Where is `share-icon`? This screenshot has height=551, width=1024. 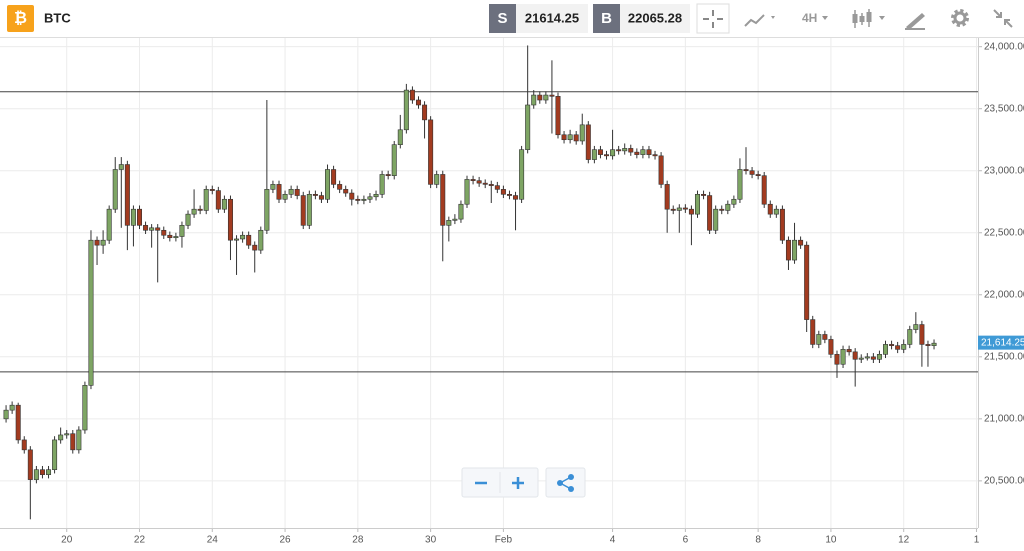
share-icon is located at coordinates (565, 483).